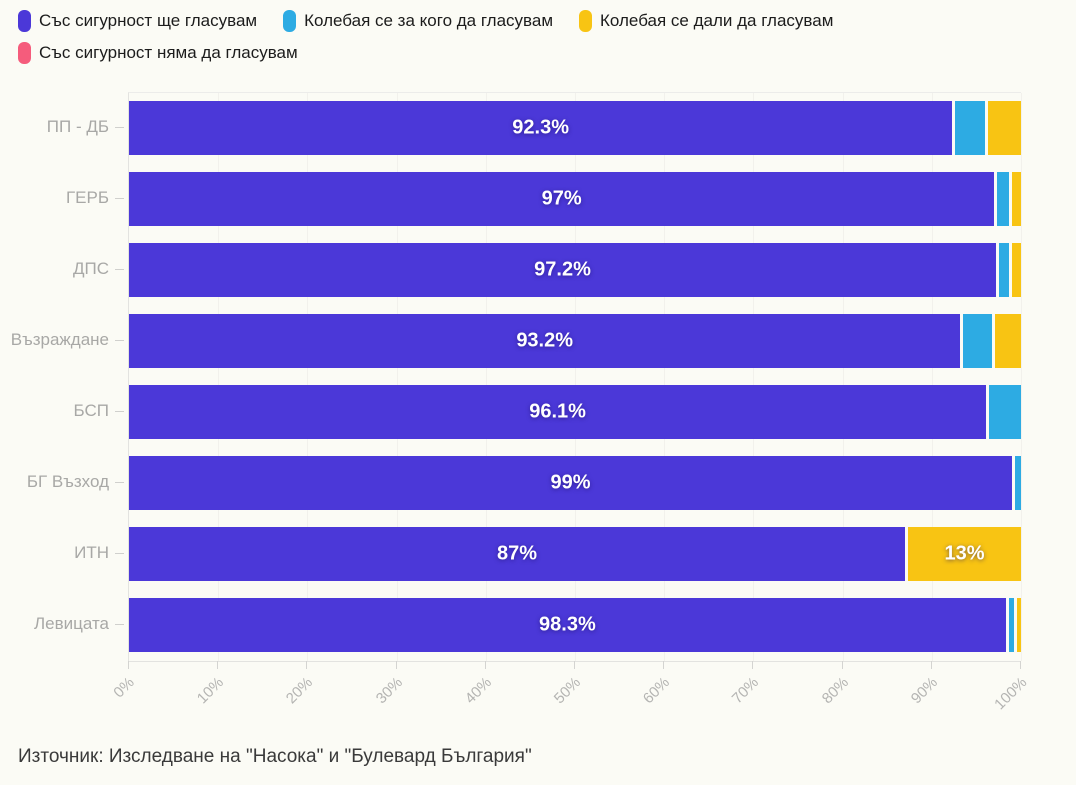 This screenshot has height=785, width=1076. Describe the element at coordinates (963, 554) in the screenshot. I see `bar-segment-undecided-if: 13%` at that location.